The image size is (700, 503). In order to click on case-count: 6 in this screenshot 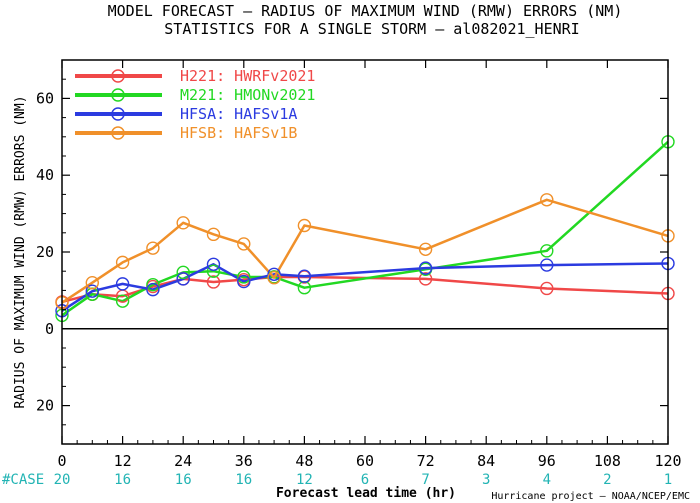, I will do `click(365, 480)`.